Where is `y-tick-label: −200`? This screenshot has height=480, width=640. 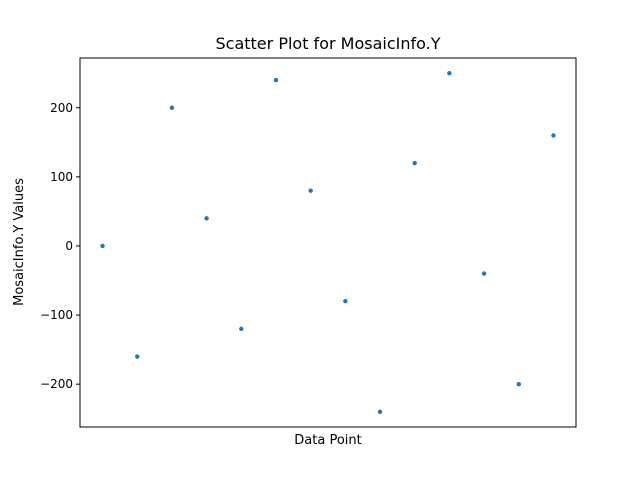
y-tick-label: −200 is located at coordinates (56, 384).